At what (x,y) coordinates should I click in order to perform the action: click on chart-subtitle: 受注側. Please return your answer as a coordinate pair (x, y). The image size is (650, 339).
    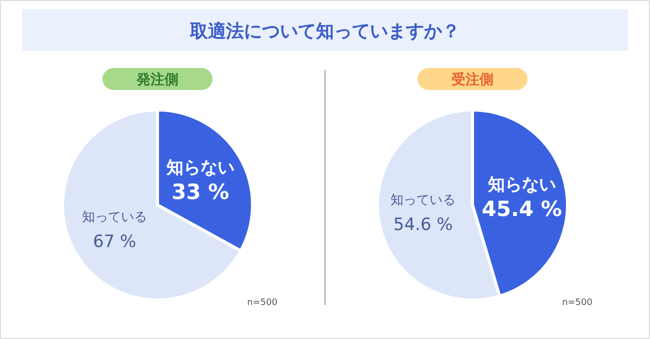
    Looking at the image, I should click on (472, 79).